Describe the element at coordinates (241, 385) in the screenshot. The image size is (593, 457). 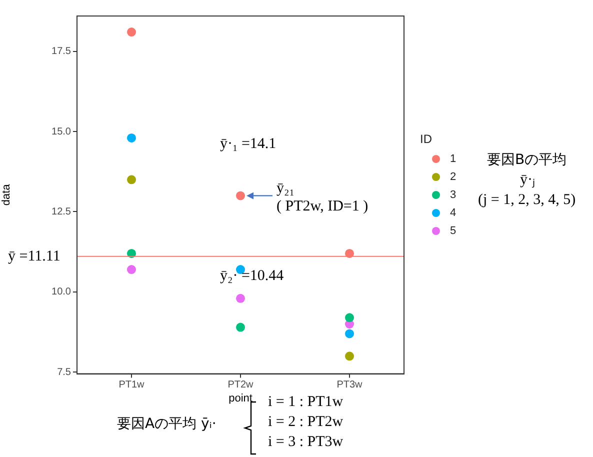
I see `x-tick-label: PT2w` at that location.